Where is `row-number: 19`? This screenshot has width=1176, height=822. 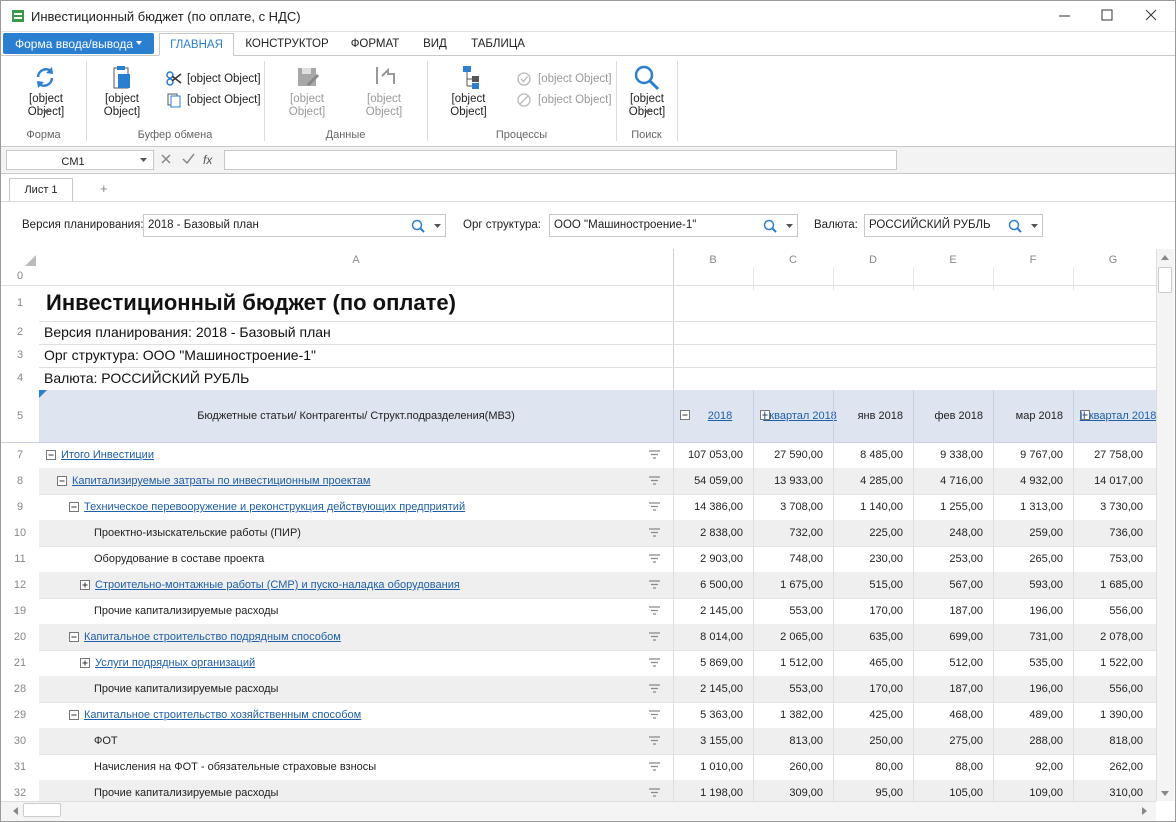
row-number: 19 is located at coordinates (20, 611).